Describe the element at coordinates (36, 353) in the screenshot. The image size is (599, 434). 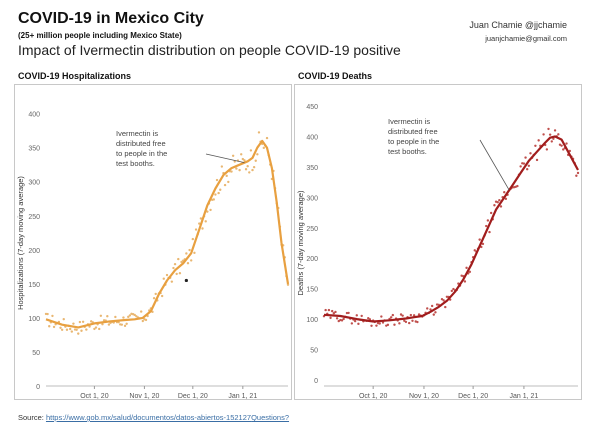
I see `y-tick-label: 50` at that location.